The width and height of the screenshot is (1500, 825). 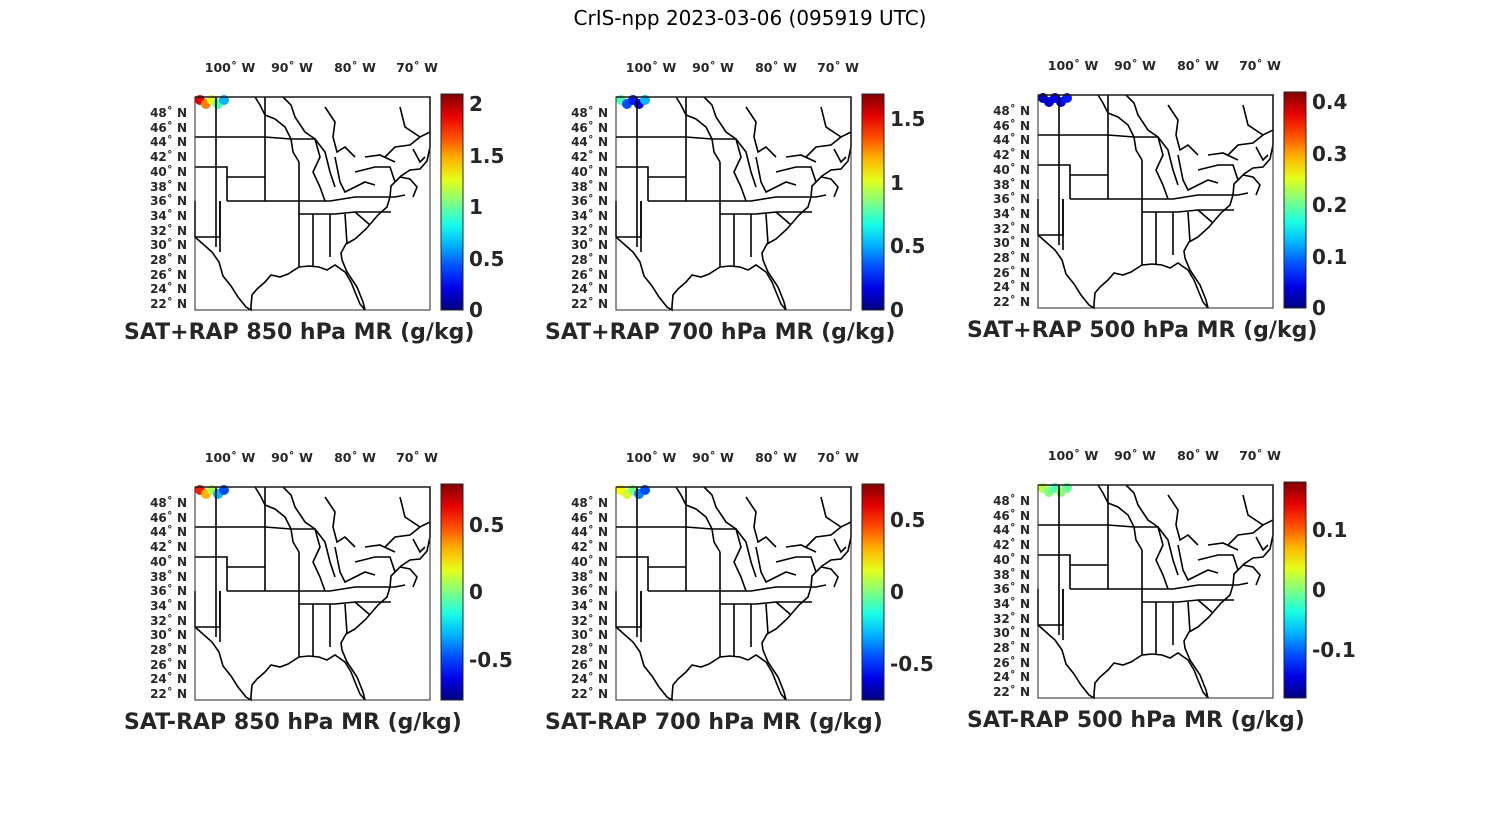 I want to click on coastline-border, so click(x=312, y=204).